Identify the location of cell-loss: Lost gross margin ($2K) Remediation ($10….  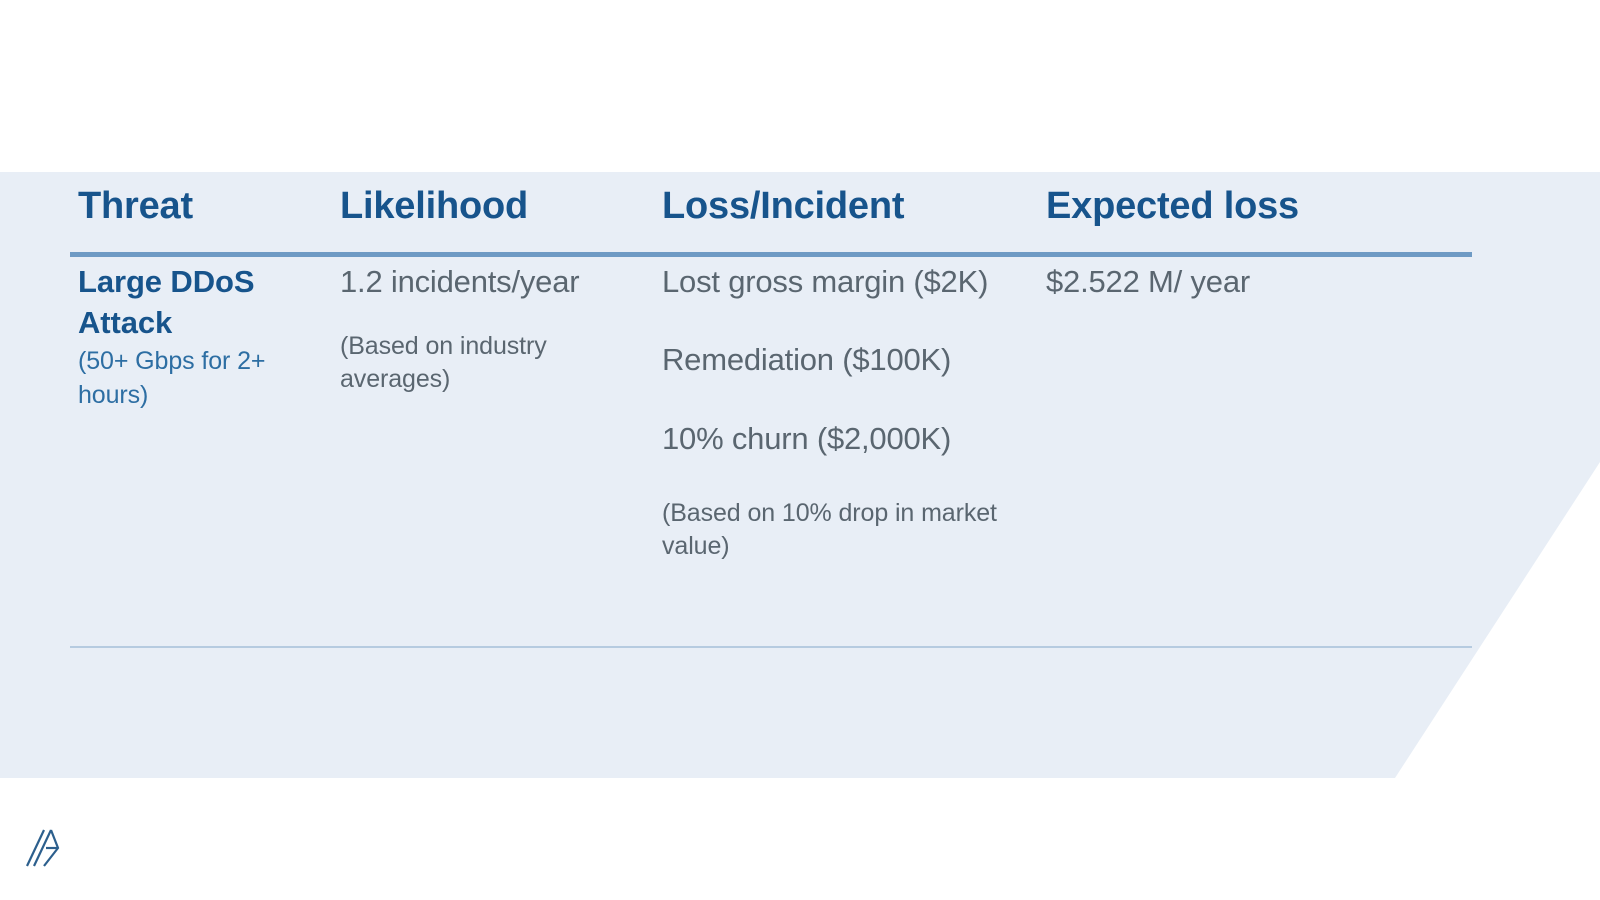
(846, 412).